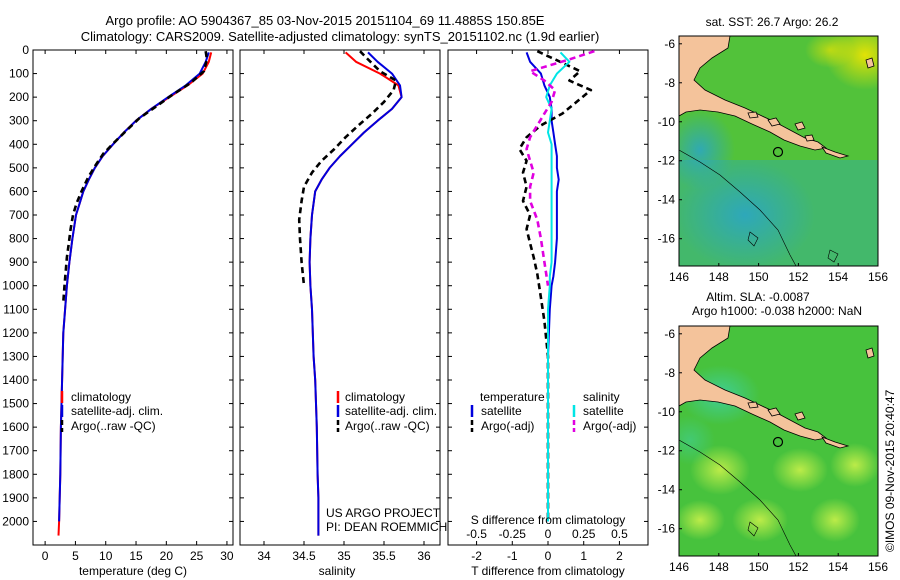  Describe the element at coordinates (679, 567) in the screenshot. I see `lon-tick-label: 146` at that location.